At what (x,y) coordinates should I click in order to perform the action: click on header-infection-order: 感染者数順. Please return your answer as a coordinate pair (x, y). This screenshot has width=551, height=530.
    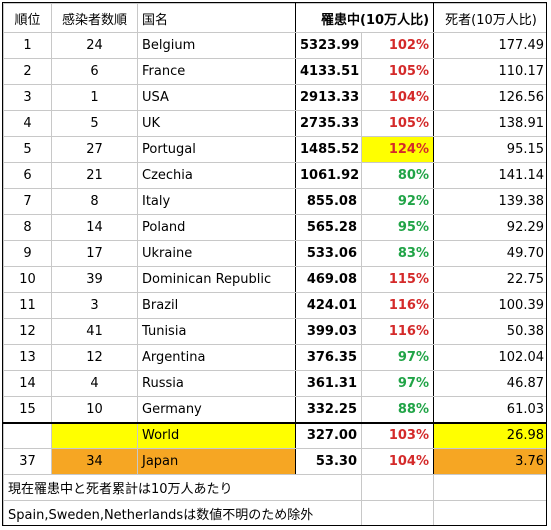
    Looking at the image, I should click on (94, 18).